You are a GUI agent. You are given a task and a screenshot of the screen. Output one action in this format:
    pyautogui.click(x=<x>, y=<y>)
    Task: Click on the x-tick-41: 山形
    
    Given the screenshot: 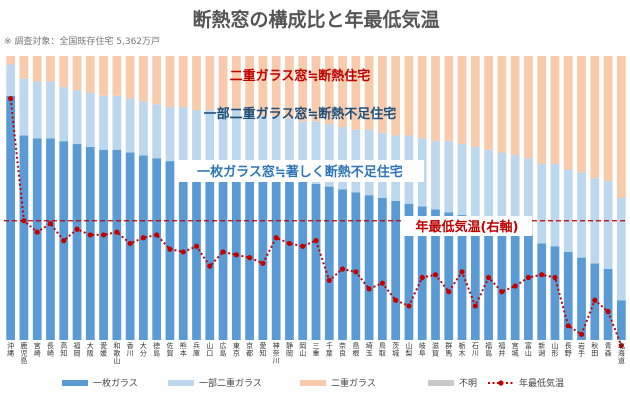 What is the action you would take?
    pyautogui.click(x=554, y=349)
    